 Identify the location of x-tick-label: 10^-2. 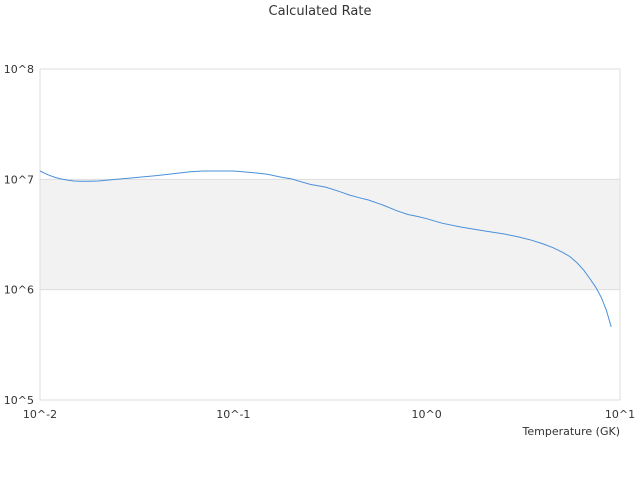
(40, 414).